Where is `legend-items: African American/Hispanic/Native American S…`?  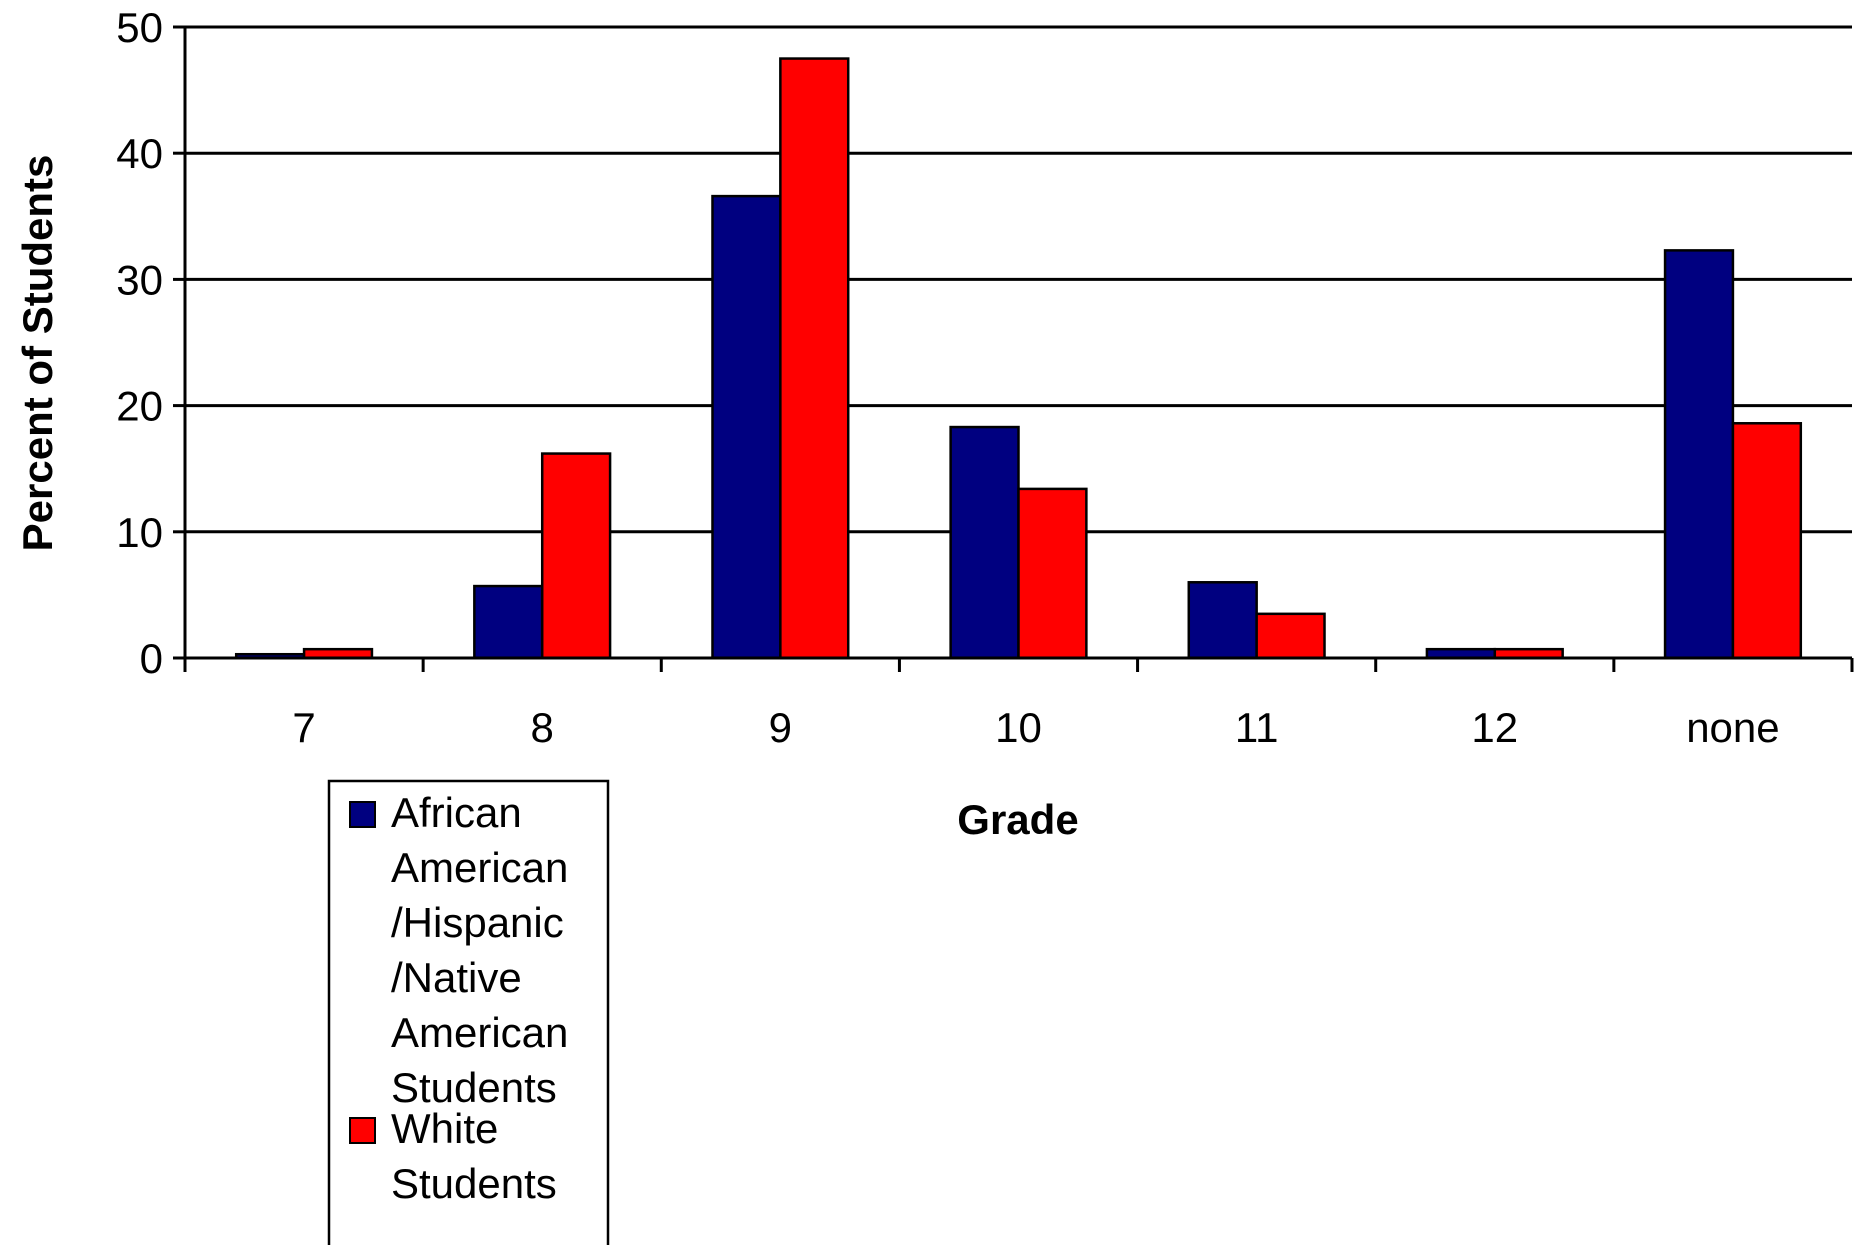
legend-items: African American/Hispanic/Native American S… is located at coordinates (458, 998).